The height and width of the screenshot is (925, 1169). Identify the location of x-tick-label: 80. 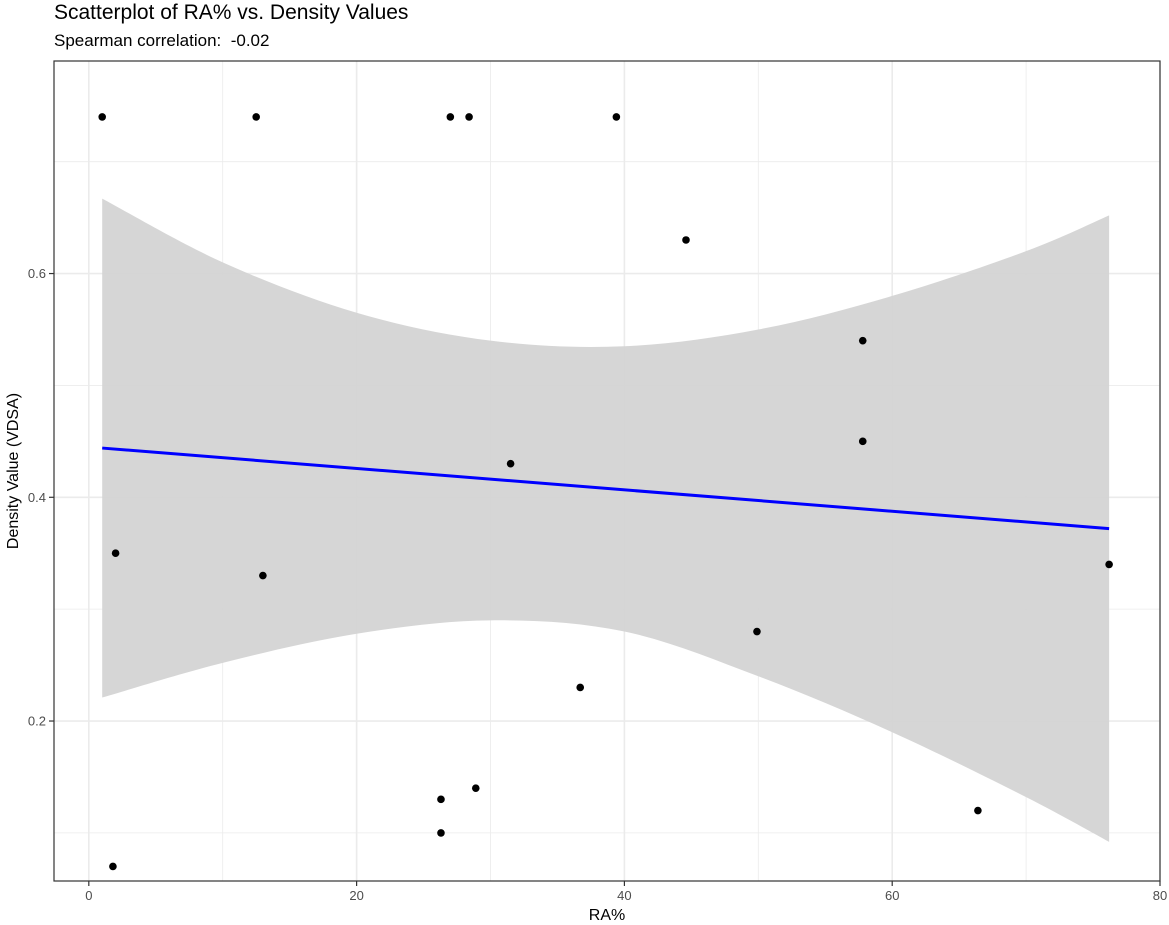
(1160, 895).